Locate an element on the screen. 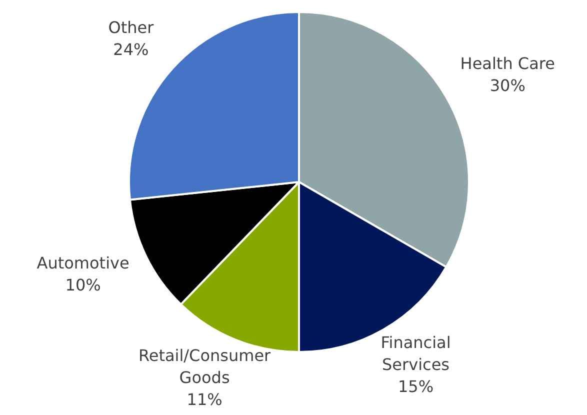 The image size is (587, 415). slice-label: Other is located at coordinates (131, 27).